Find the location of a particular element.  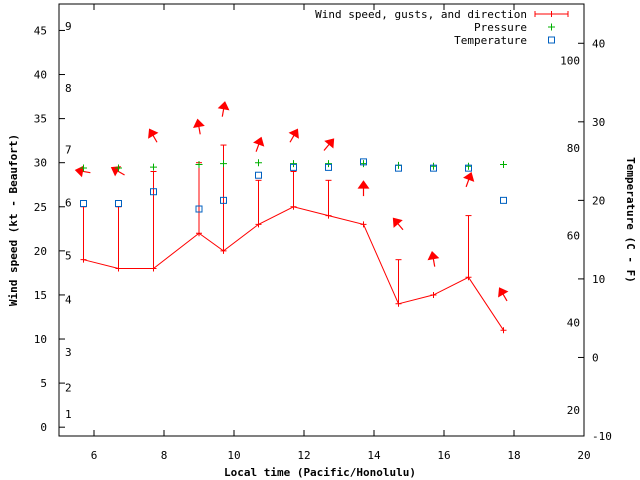

beaufort-tick-label: 3 is located at coordinates (68, 352).